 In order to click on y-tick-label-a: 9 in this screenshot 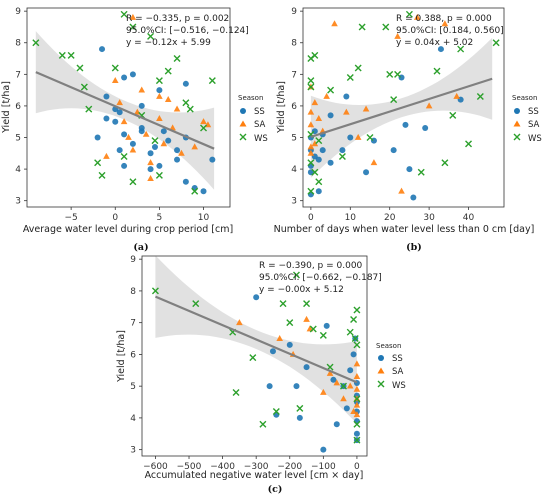, I will do `click(18, 12)`.